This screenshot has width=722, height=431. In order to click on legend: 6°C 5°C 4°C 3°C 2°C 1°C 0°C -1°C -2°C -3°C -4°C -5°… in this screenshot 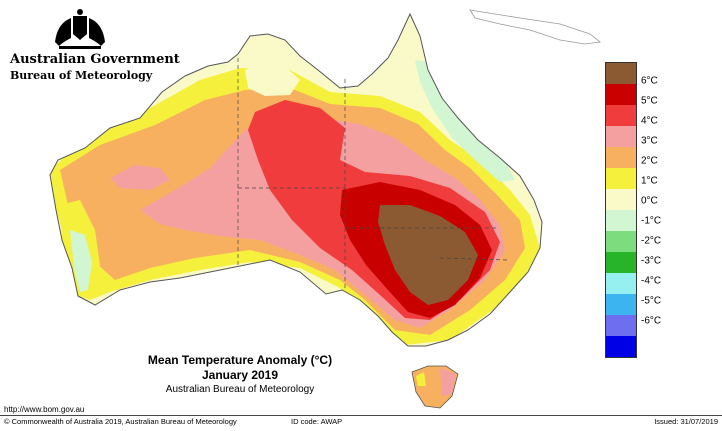, I will do `click(633, 210)`.